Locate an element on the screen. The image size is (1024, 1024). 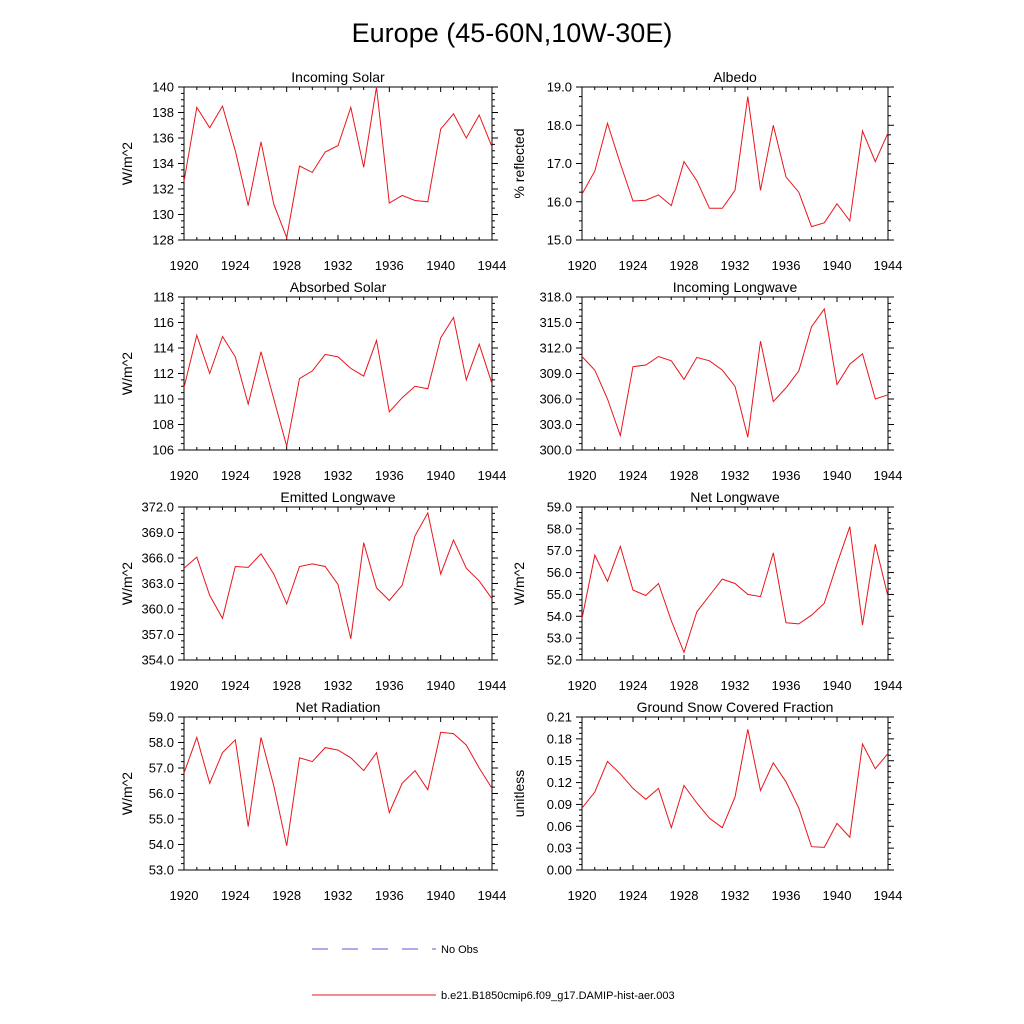
y-tick-label: 315.0 is located at coordinates (555, 322).